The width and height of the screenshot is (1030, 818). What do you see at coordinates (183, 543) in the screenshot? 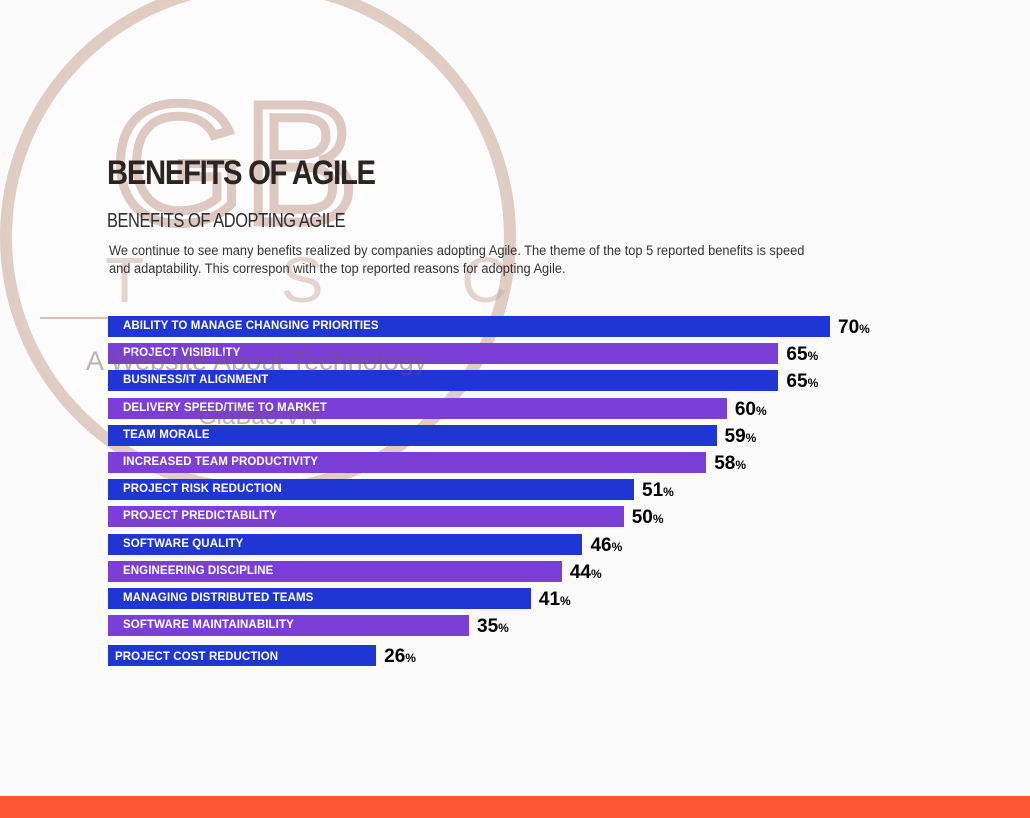
I see `bar-label: SOFTWARE QUALITY` at bounding box center [183, 543].